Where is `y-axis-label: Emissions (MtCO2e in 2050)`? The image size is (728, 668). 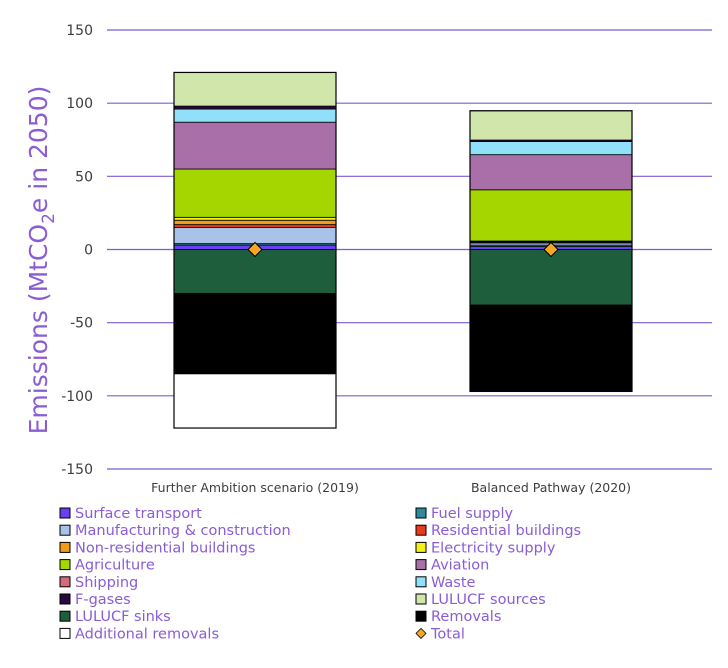
y-axis-label: Emissions (MtCO2e in 2050) is located at coordinates (41, 260).